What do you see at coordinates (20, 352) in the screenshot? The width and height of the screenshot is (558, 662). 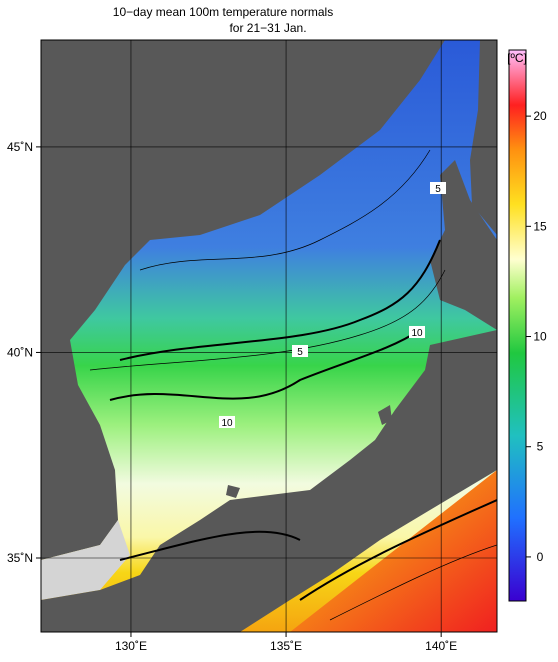 I see `y-tick-label: 40˚N` at bounding box center [20, 352].